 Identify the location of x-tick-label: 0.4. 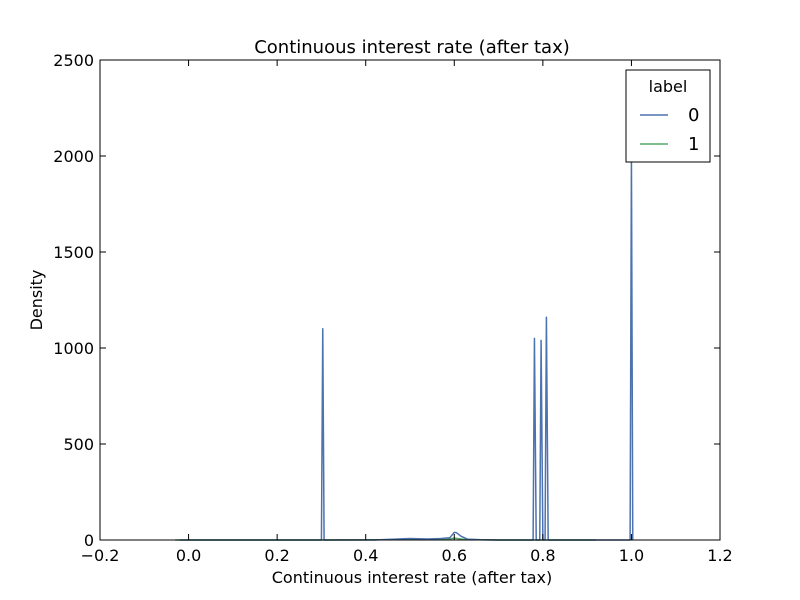
(365, 555).